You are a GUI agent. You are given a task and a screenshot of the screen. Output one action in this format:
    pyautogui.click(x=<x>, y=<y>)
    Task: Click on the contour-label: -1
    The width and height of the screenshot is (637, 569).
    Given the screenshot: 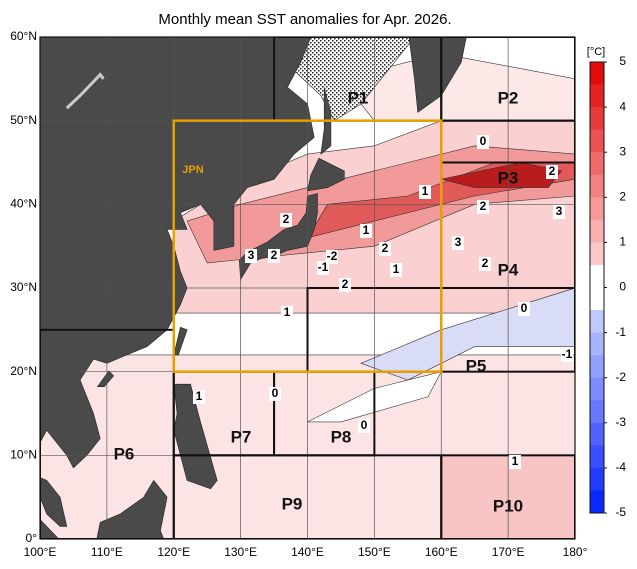 What is the action you would take?
    pyautogui.click(x=567, y=354)
    